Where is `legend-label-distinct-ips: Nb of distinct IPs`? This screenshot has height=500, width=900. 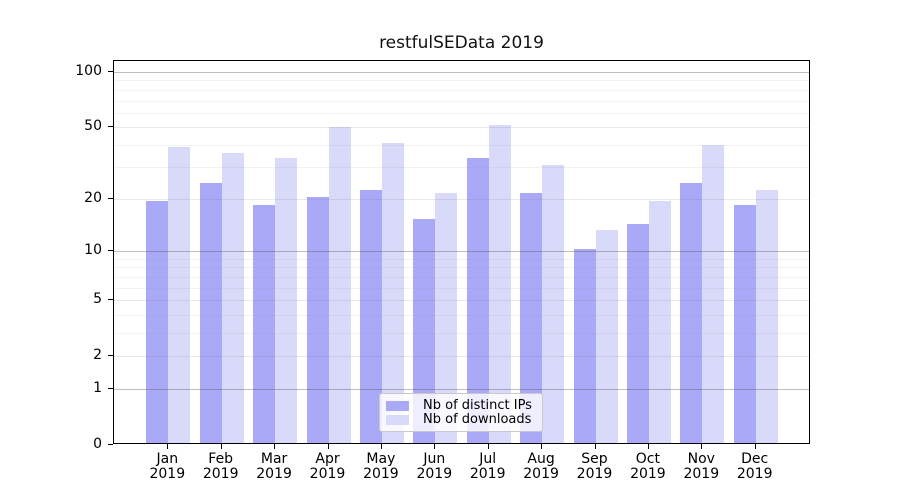
legend-label-distinct-ips: Nb of distinct IPs is located at coordinates (477, 405).